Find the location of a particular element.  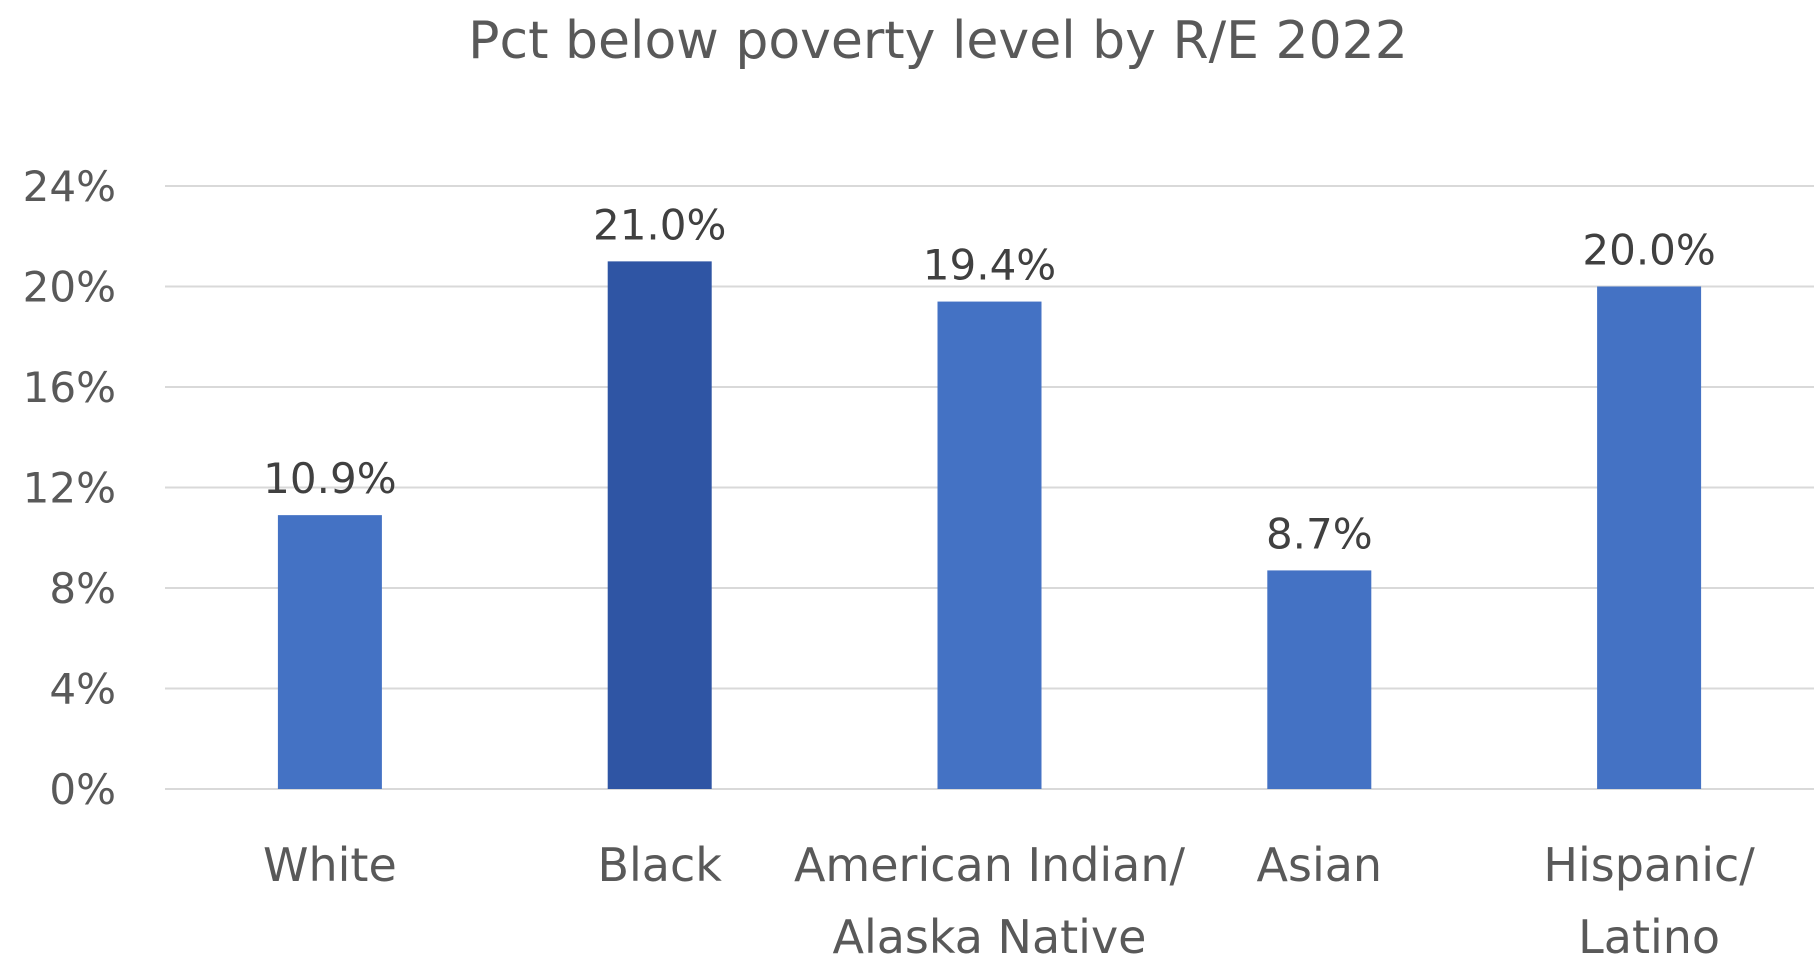

chart-title: Pct below poverty level by R/E 2022 is located at coordinates (938, 41).